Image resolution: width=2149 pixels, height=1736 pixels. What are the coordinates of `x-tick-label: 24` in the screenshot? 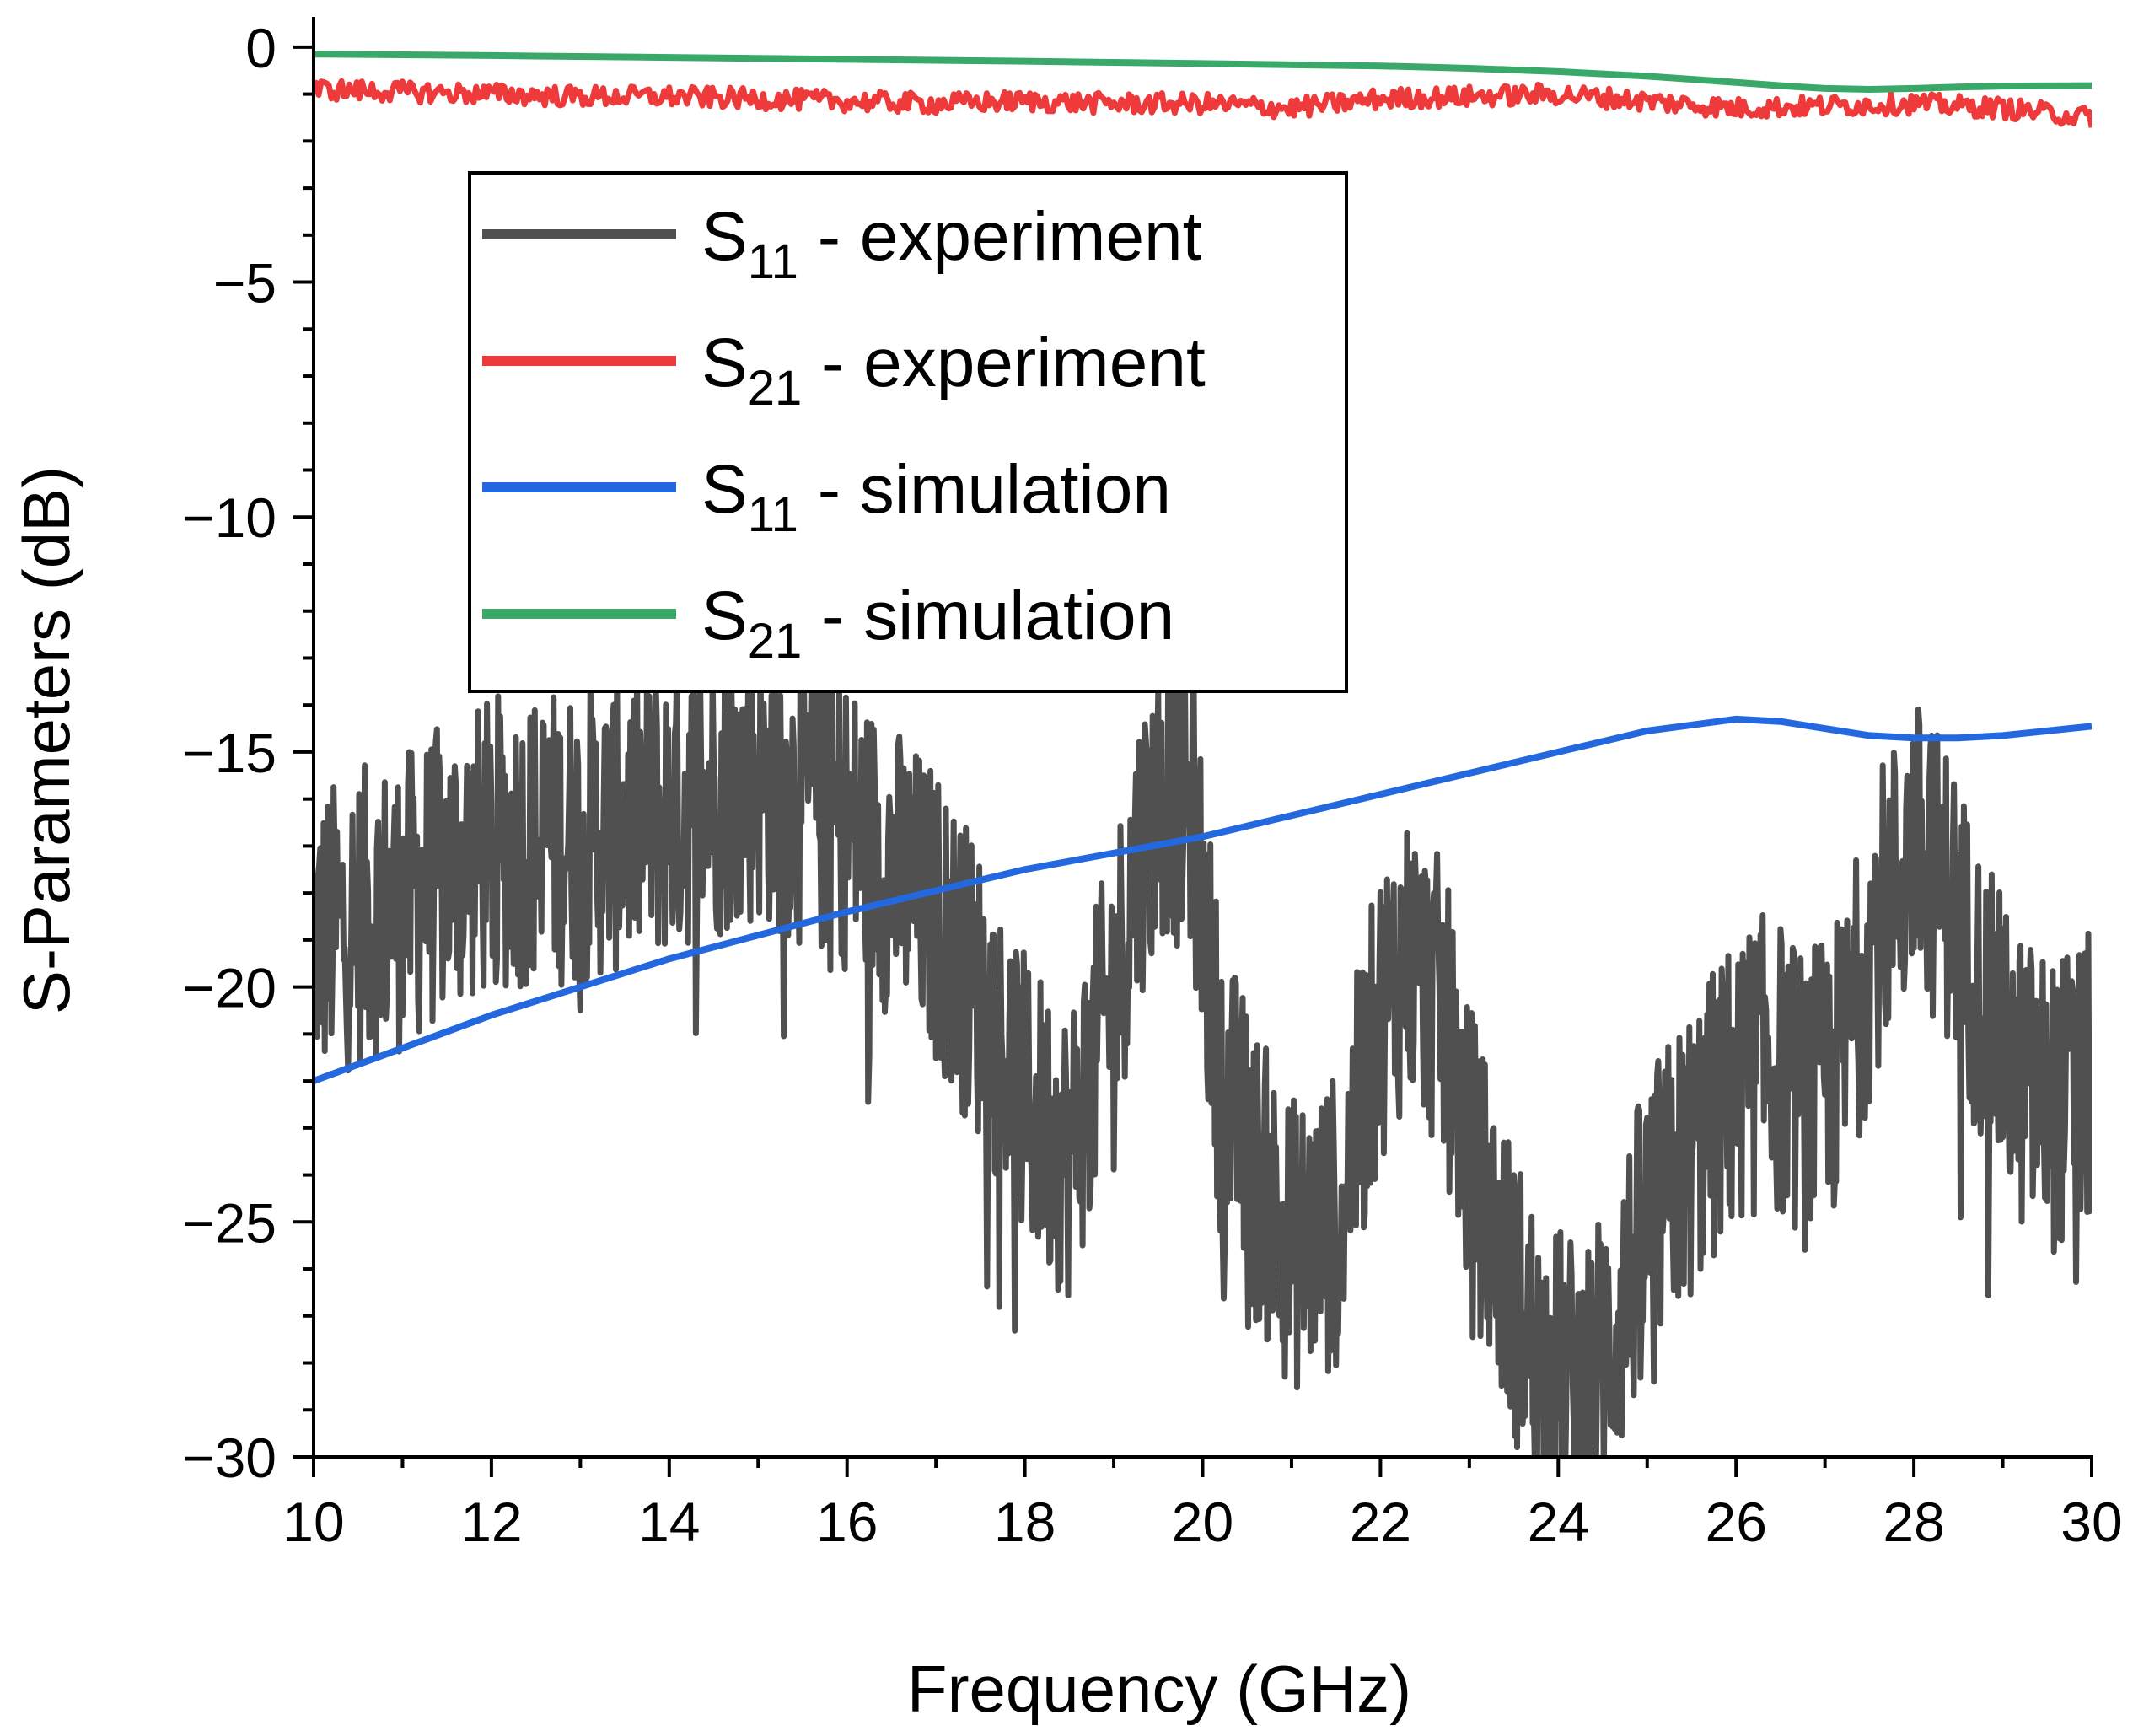 It's located at (1558, 1522).